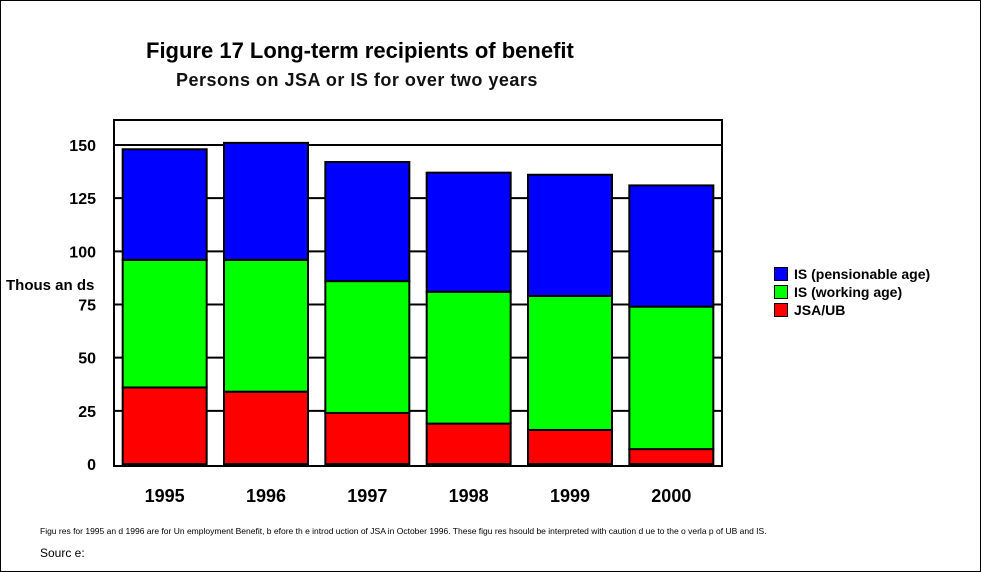  I want to click on y-tick-label: 100, so click(82, 252).